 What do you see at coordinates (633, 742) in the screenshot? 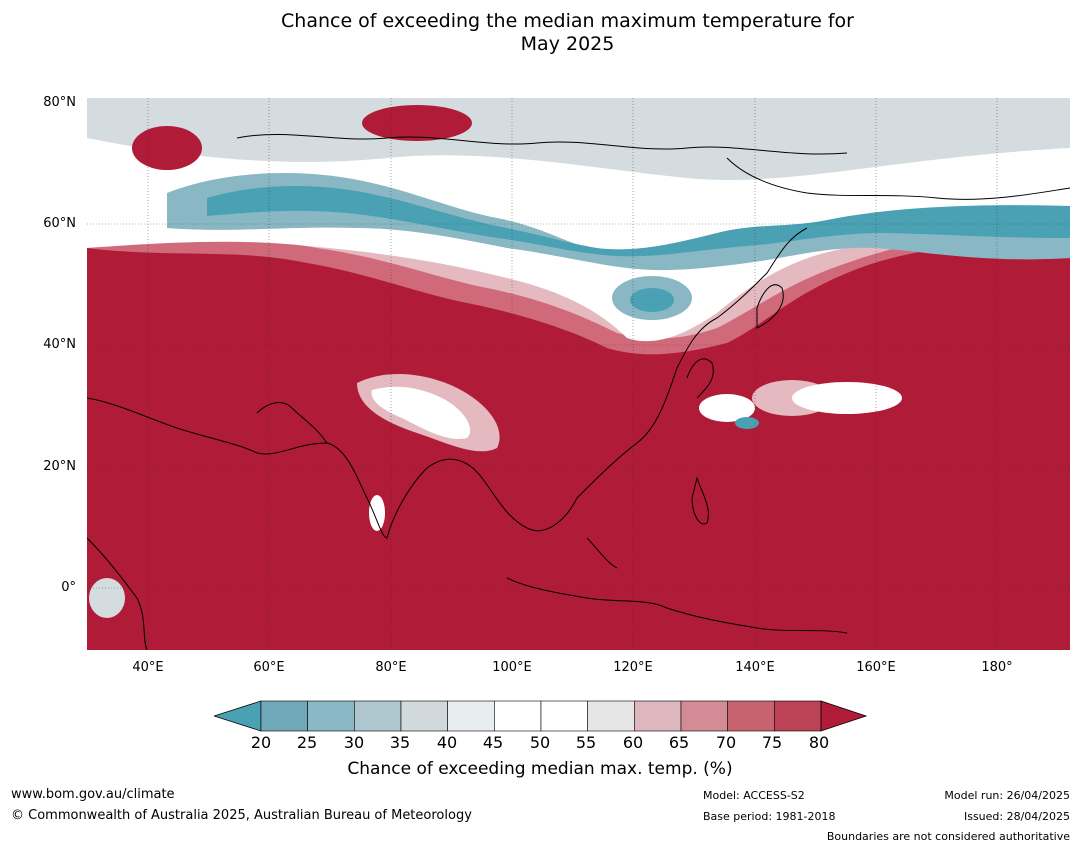
I see `colorbar-tick-60: 60` at bounding box center [633, 742].